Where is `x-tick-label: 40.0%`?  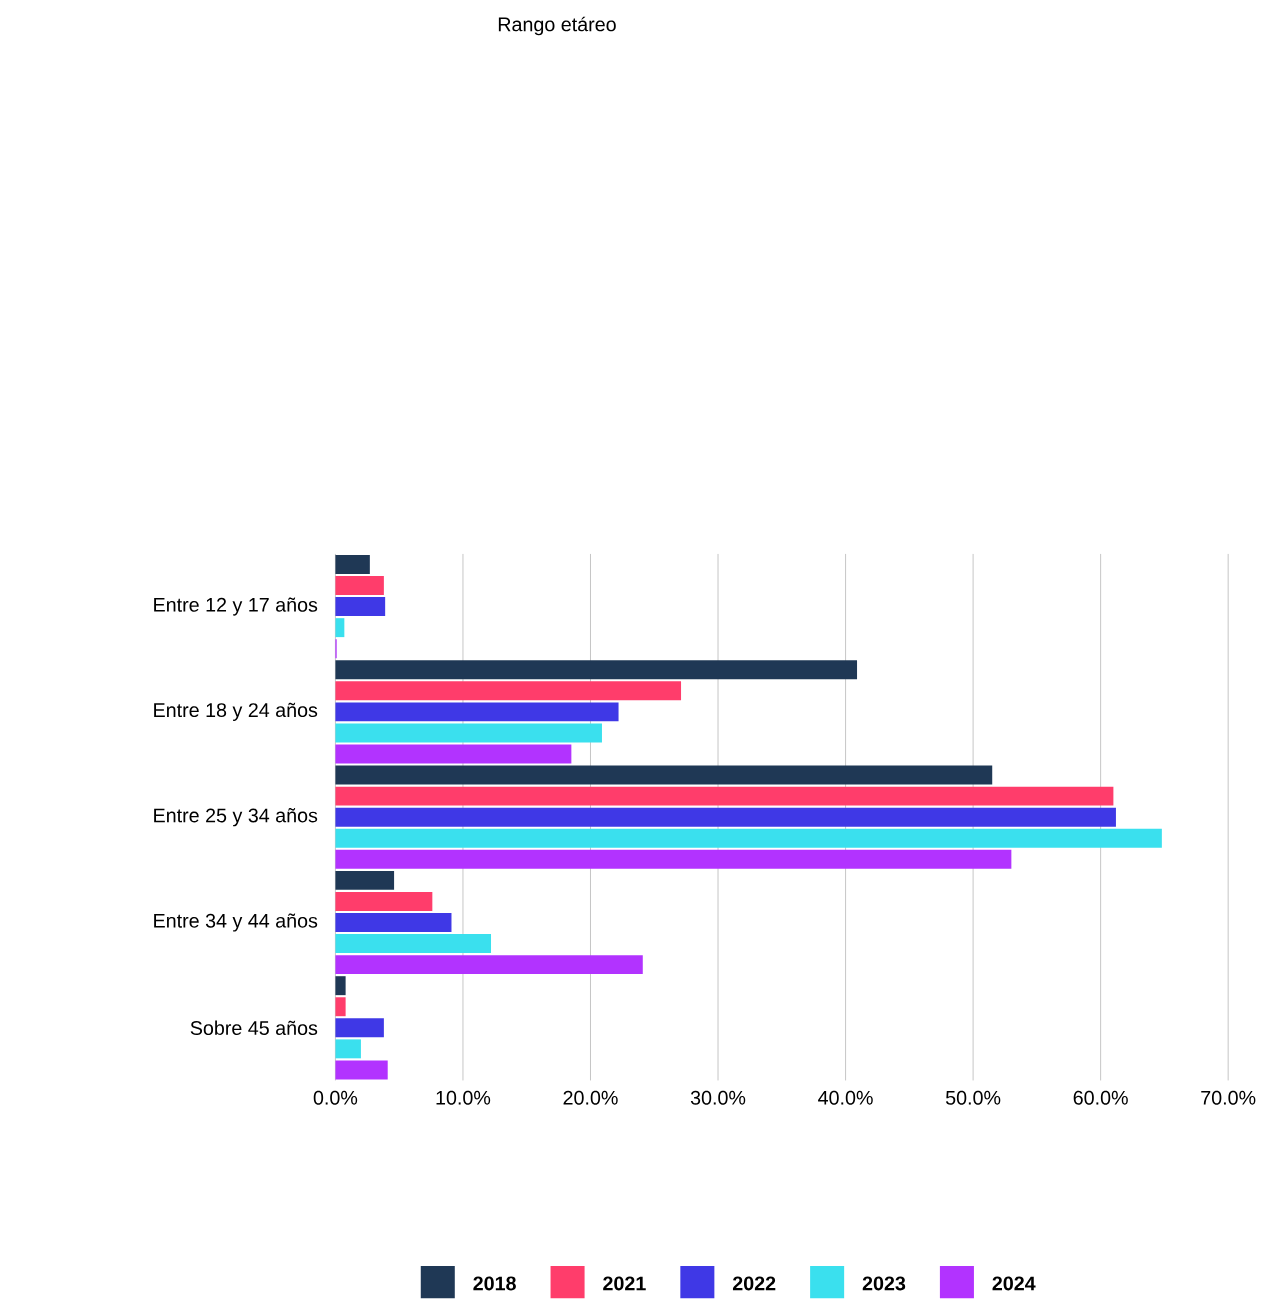 x-tick-label: 40.0% is located at coordinates (845, 1097).